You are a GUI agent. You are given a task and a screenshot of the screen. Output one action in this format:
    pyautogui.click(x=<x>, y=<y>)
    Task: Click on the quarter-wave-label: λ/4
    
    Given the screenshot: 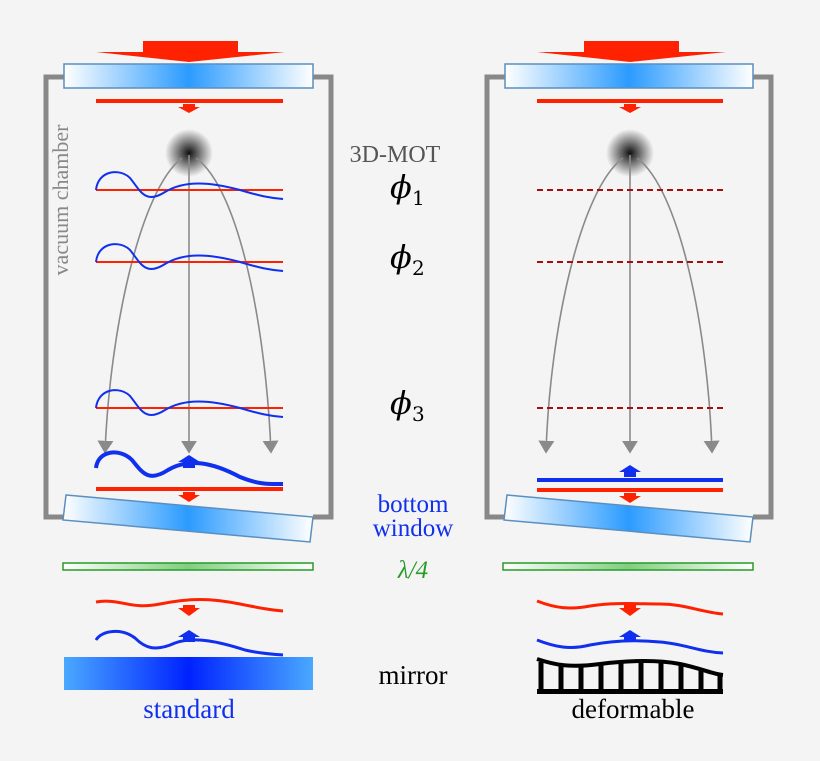 What is the action you would take?
    pyautogui.click(x=412, y=570)
    